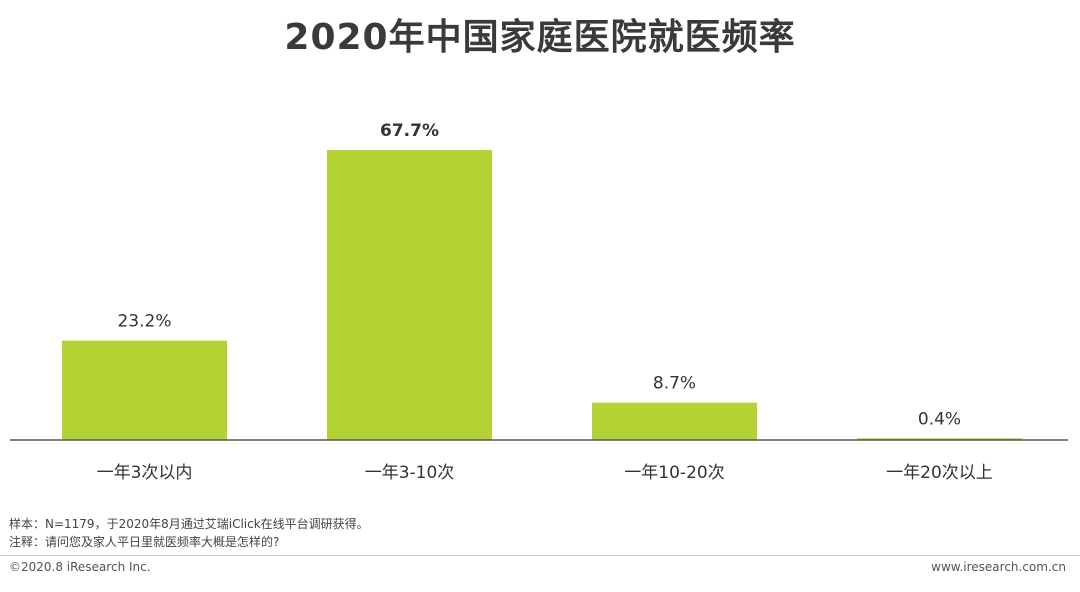 This screenshot has width=1080, height=592. Describe the element at coordinates (545, 473) in the screenshot. I see `category-labels-group: 一年3次以内 一年3-10次 一年10-20次 一年20次以上` at that location.